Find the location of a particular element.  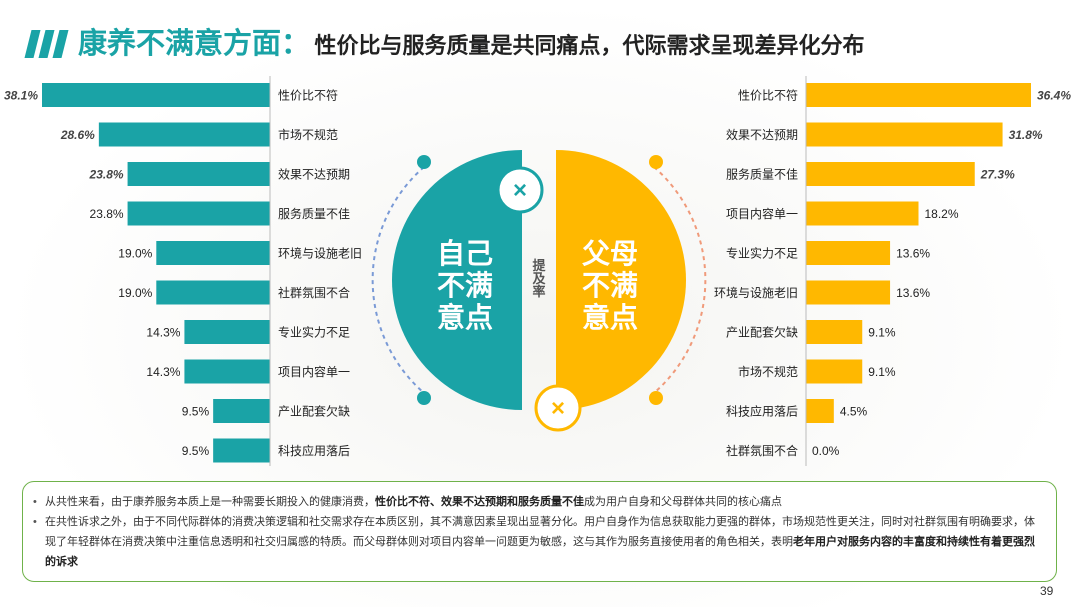

right-bar-value-label: 18.2% is located at coordinates (942, 214).